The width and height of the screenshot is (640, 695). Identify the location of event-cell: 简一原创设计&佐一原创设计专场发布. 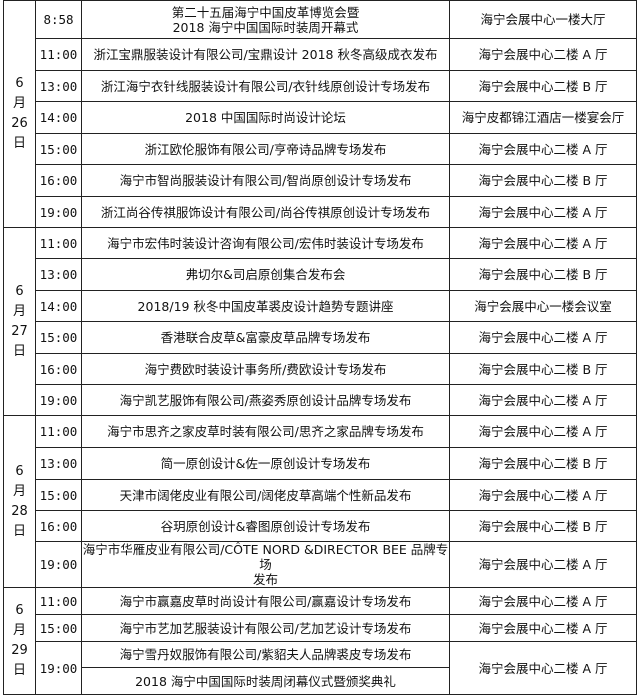
(265, 463).